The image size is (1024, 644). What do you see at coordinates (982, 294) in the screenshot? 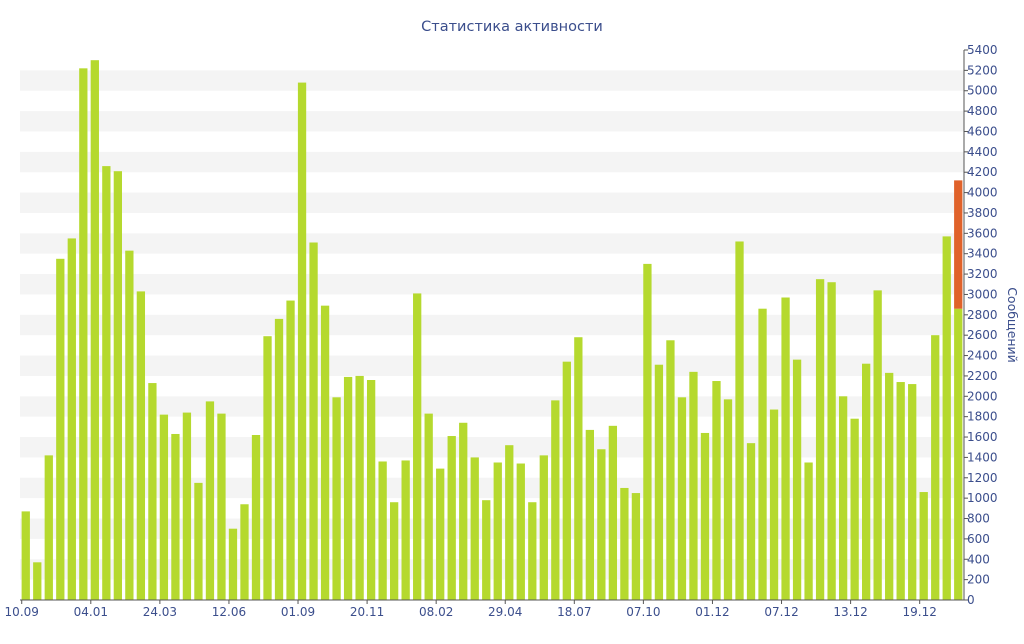
I see `y-tick-label: 3000` at bounding box center [982, 294].